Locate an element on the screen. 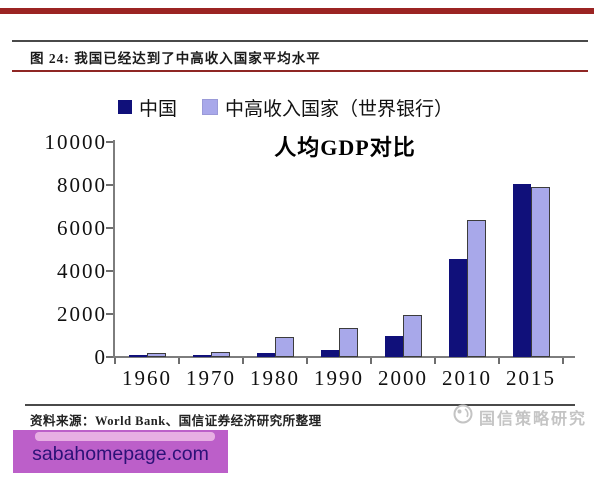 This screenshot has height=480, width=600. legend-item-1: 中高收入国家（世界银行） is located at coordinates (327, 109).